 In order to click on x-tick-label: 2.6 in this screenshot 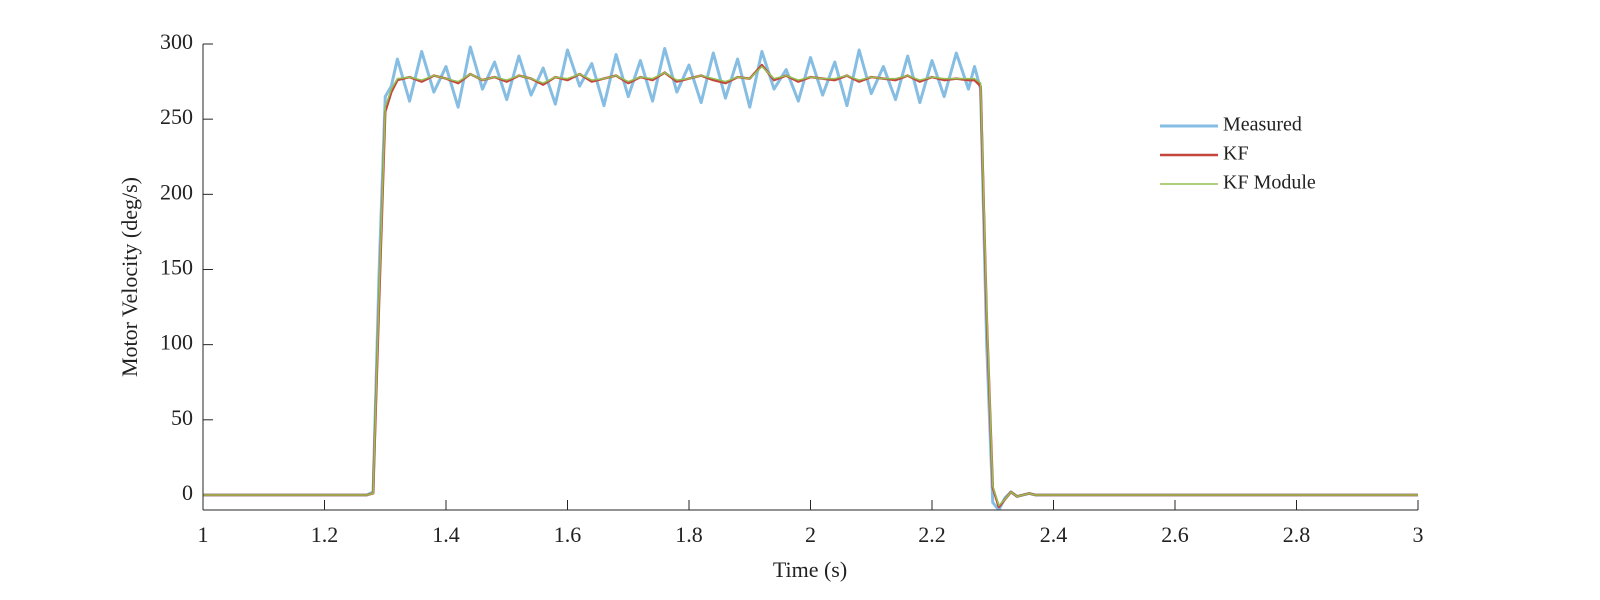, I will do `click(1175, 534)`.